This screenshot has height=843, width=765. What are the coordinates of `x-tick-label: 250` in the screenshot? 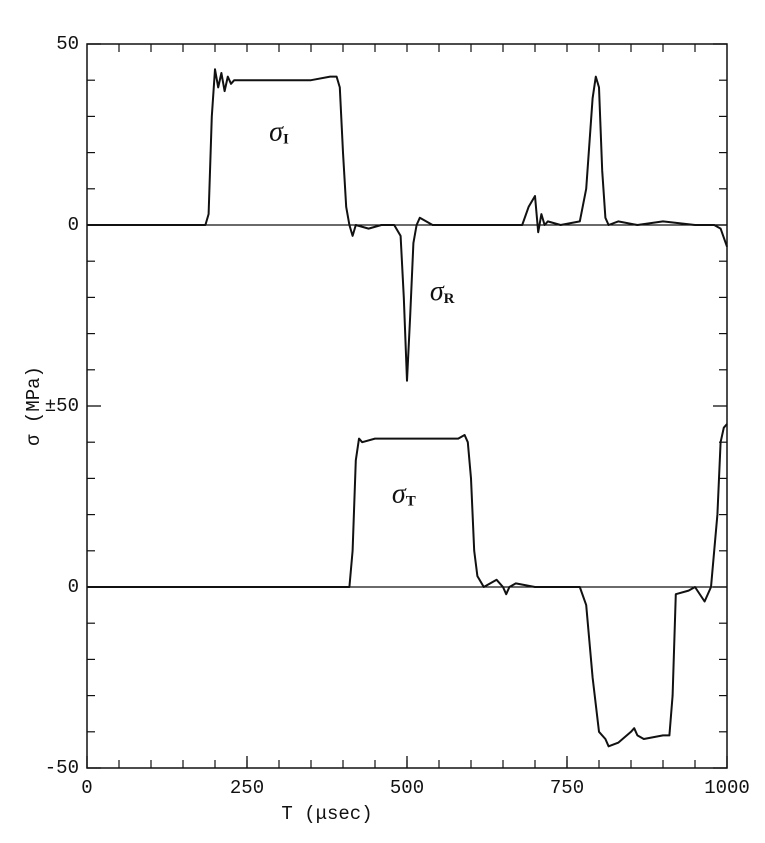 It's located at (247, 788).